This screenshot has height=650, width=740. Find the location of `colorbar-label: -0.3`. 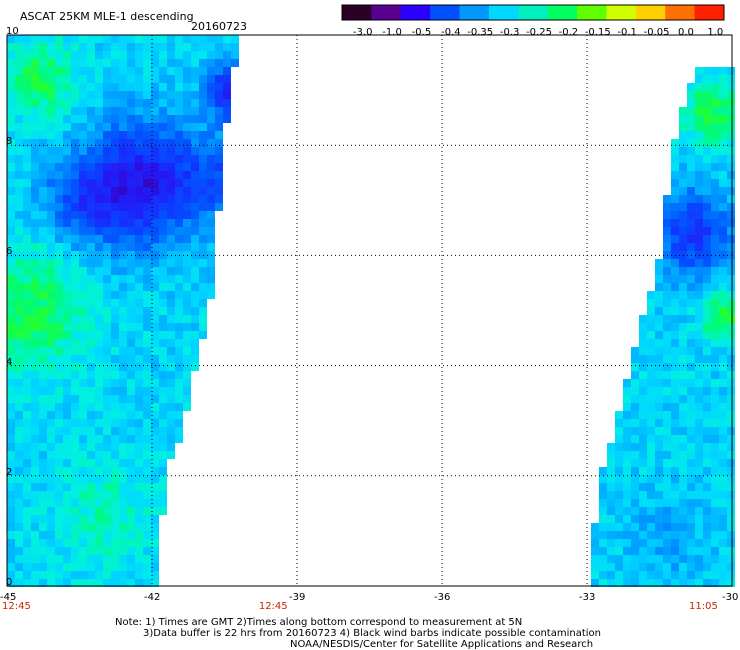

colorbar-label: -0.3 is located at coordinates (509, 32).